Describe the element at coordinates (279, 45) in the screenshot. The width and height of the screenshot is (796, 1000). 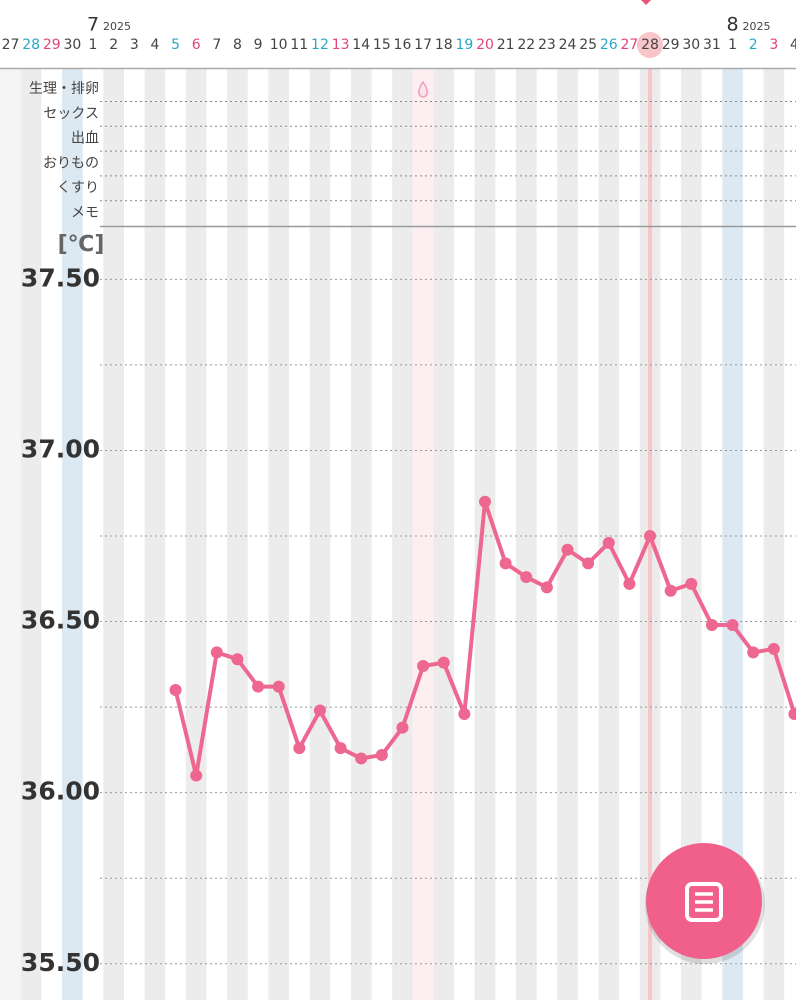
I see `x-tick-label: 10` at that location.